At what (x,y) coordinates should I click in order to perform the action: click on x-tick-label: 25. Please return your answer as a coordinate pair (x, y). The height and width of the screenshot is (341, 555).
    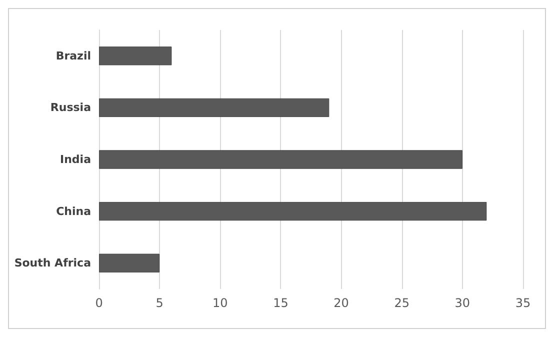
    Looking at the image, I should click on (402, 303).